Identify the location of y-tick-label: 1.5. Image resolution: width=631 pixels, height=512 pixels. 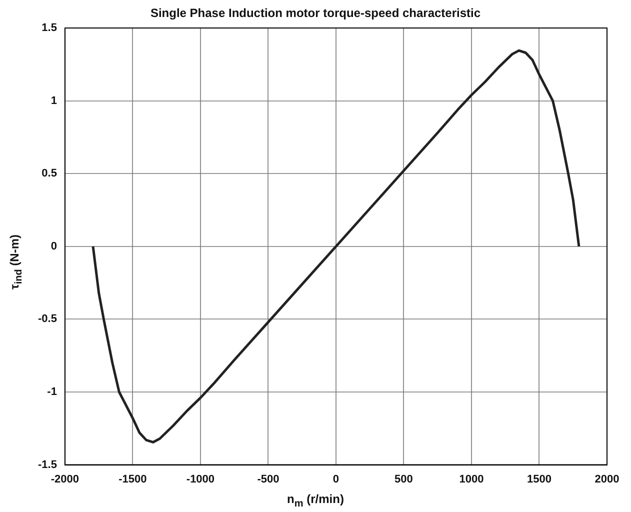
(49, 28).